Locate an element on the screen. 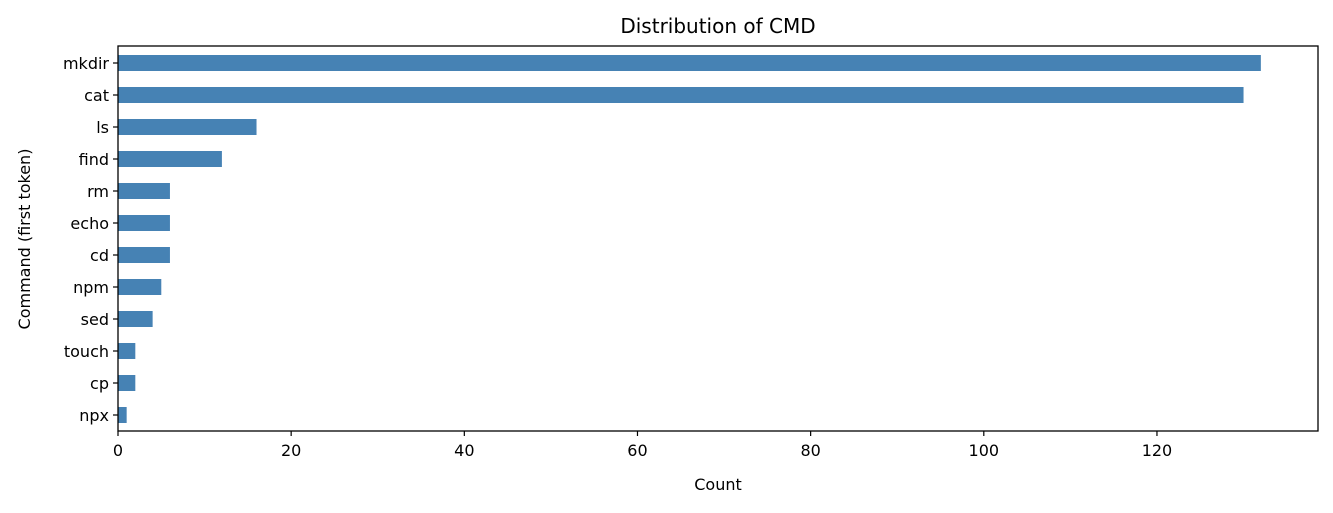 Image resolution: width=1333 pixels, height=513 pixels. bar-sed is located at coordinates (135, 319).